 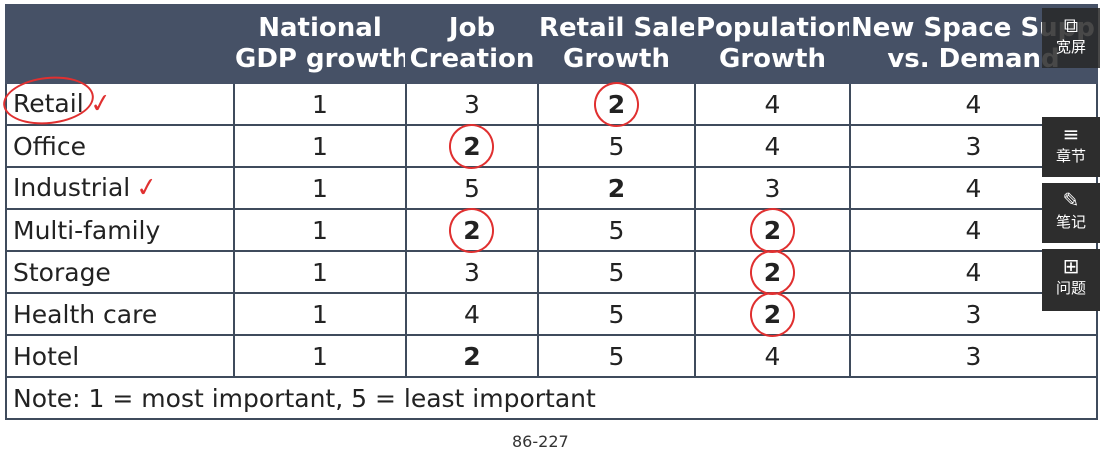 I want to click on chapter-button: ≡ 章节, so click(x=1071, y=147).